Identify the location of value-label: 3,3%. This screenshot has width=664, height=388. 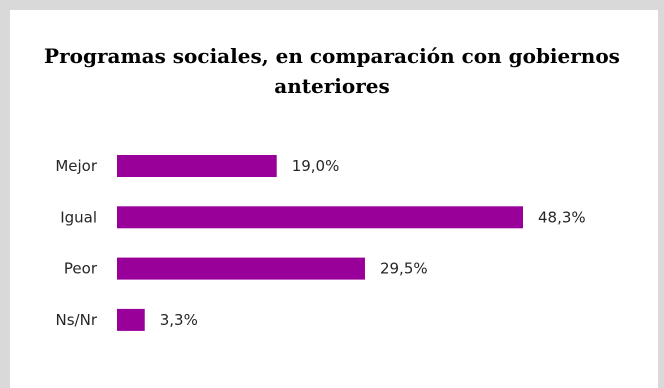
(179, 320).